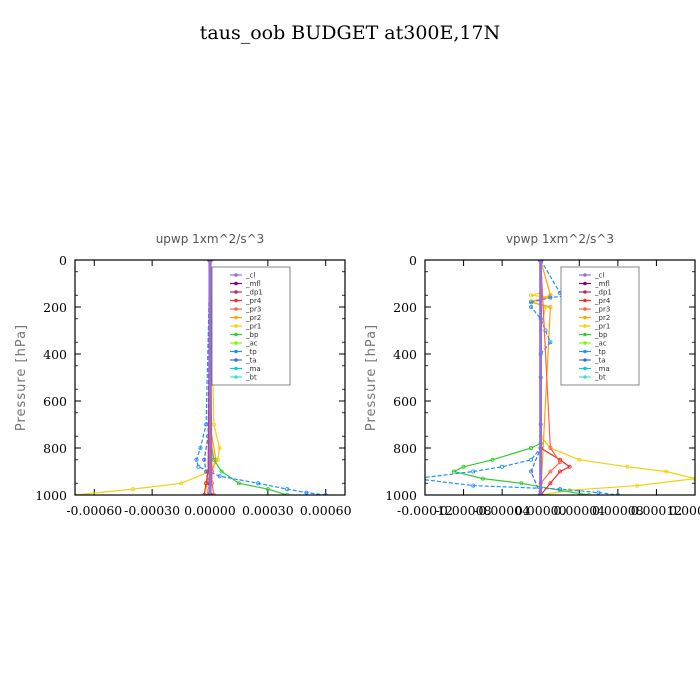  I want to click on panel-title: vpwp 1xm^2/s^3, so click(560, 239).